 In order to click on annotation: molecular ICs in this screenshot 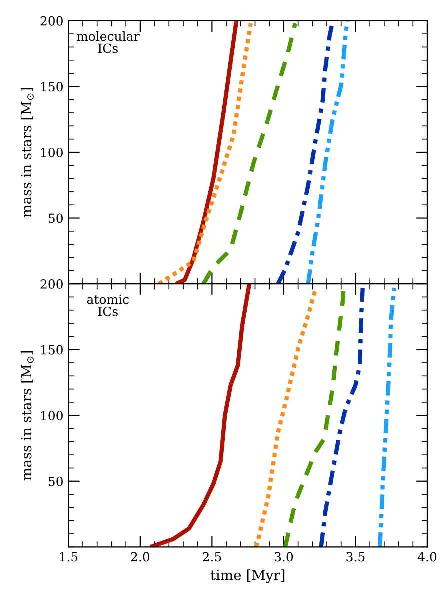, I will do `click(108, 42)`.